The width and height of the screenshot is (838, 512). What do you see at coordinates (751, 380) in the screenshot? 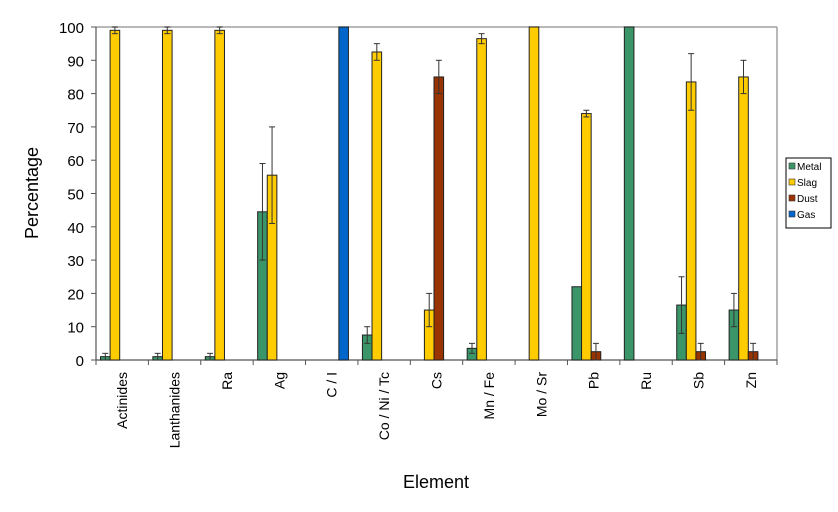
I see `x-tick-label: Zn` at bounding box center [751, 380].